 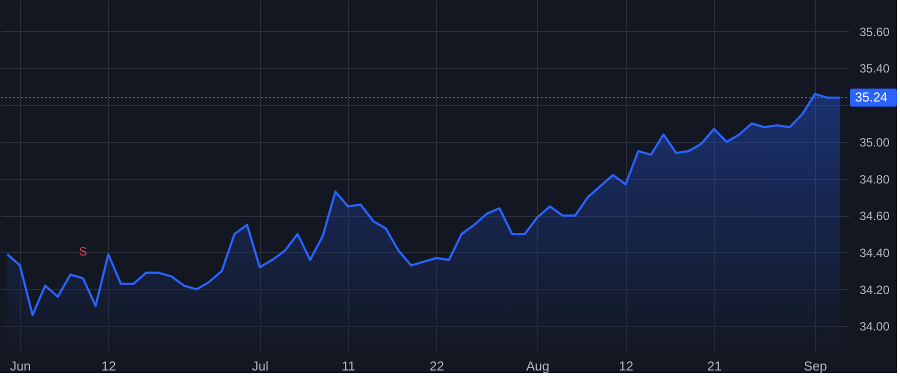 What do you see at coordinates (815, 366) in the screenshot?
I see `x-tick-label: Sep` at bounding box center [815, 366].